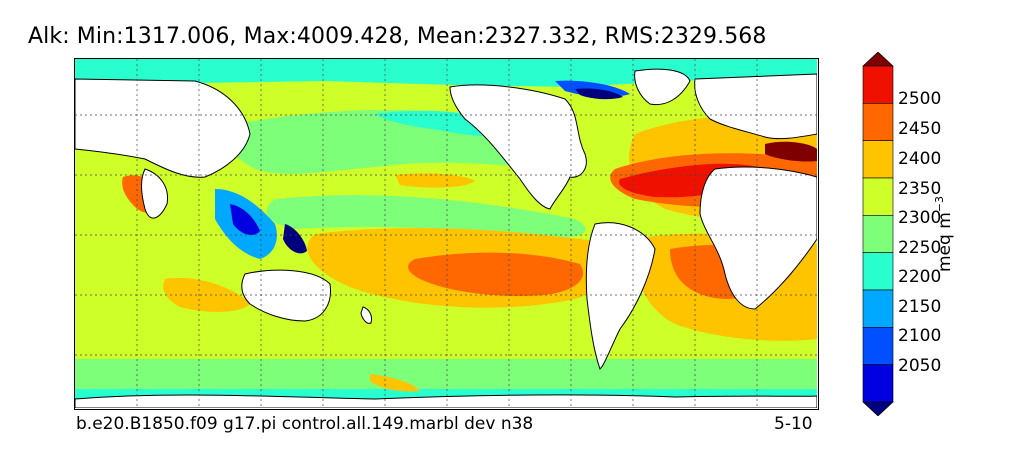 The width and height of the screenshot is (1019, 464). I want to click on south-pacific-orange-core, so click(496, 274).